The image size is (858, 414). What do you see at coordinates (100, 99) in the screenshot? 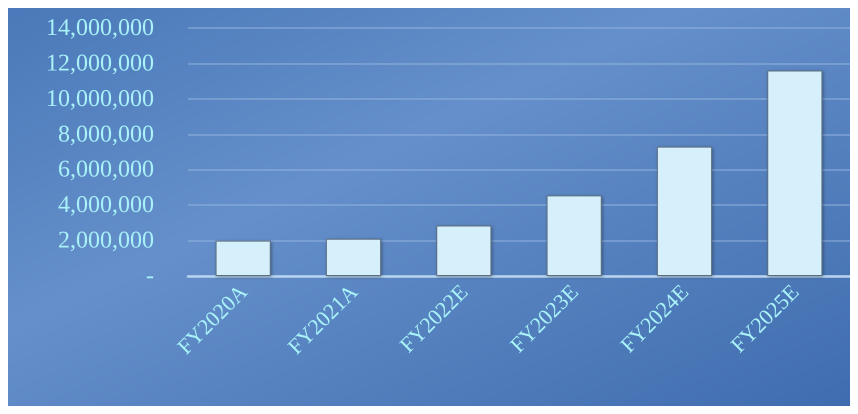
I see `y-tick-label: 10,000,000` at bounding box center [100, 99].